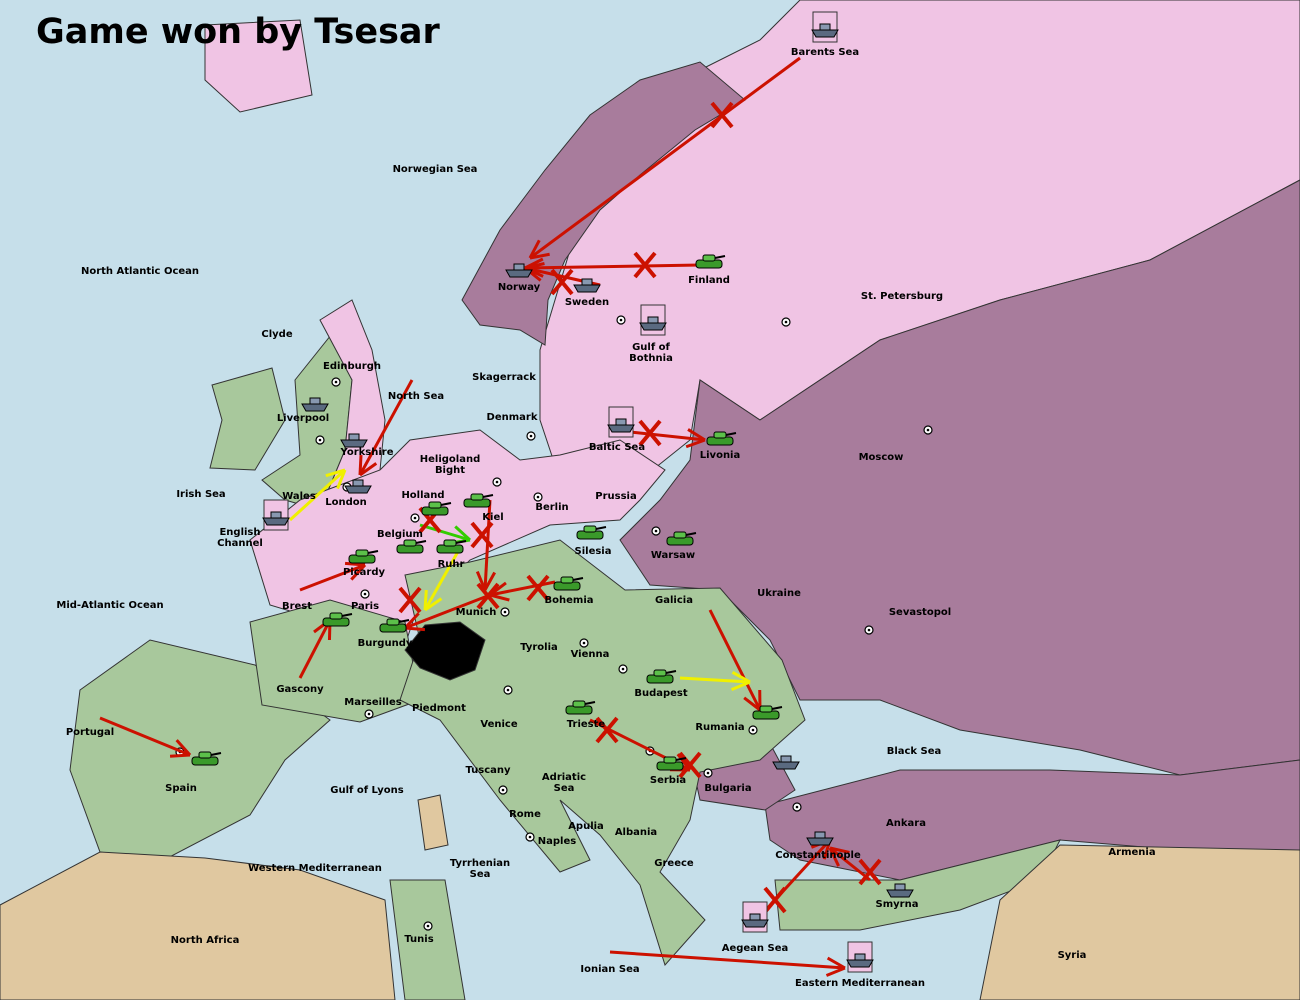 The height and width of the screenshot is (1000, 1300). Describe the element at coordinates (557, 841) in the screenshot. I see `province-label: Naples` at that location.